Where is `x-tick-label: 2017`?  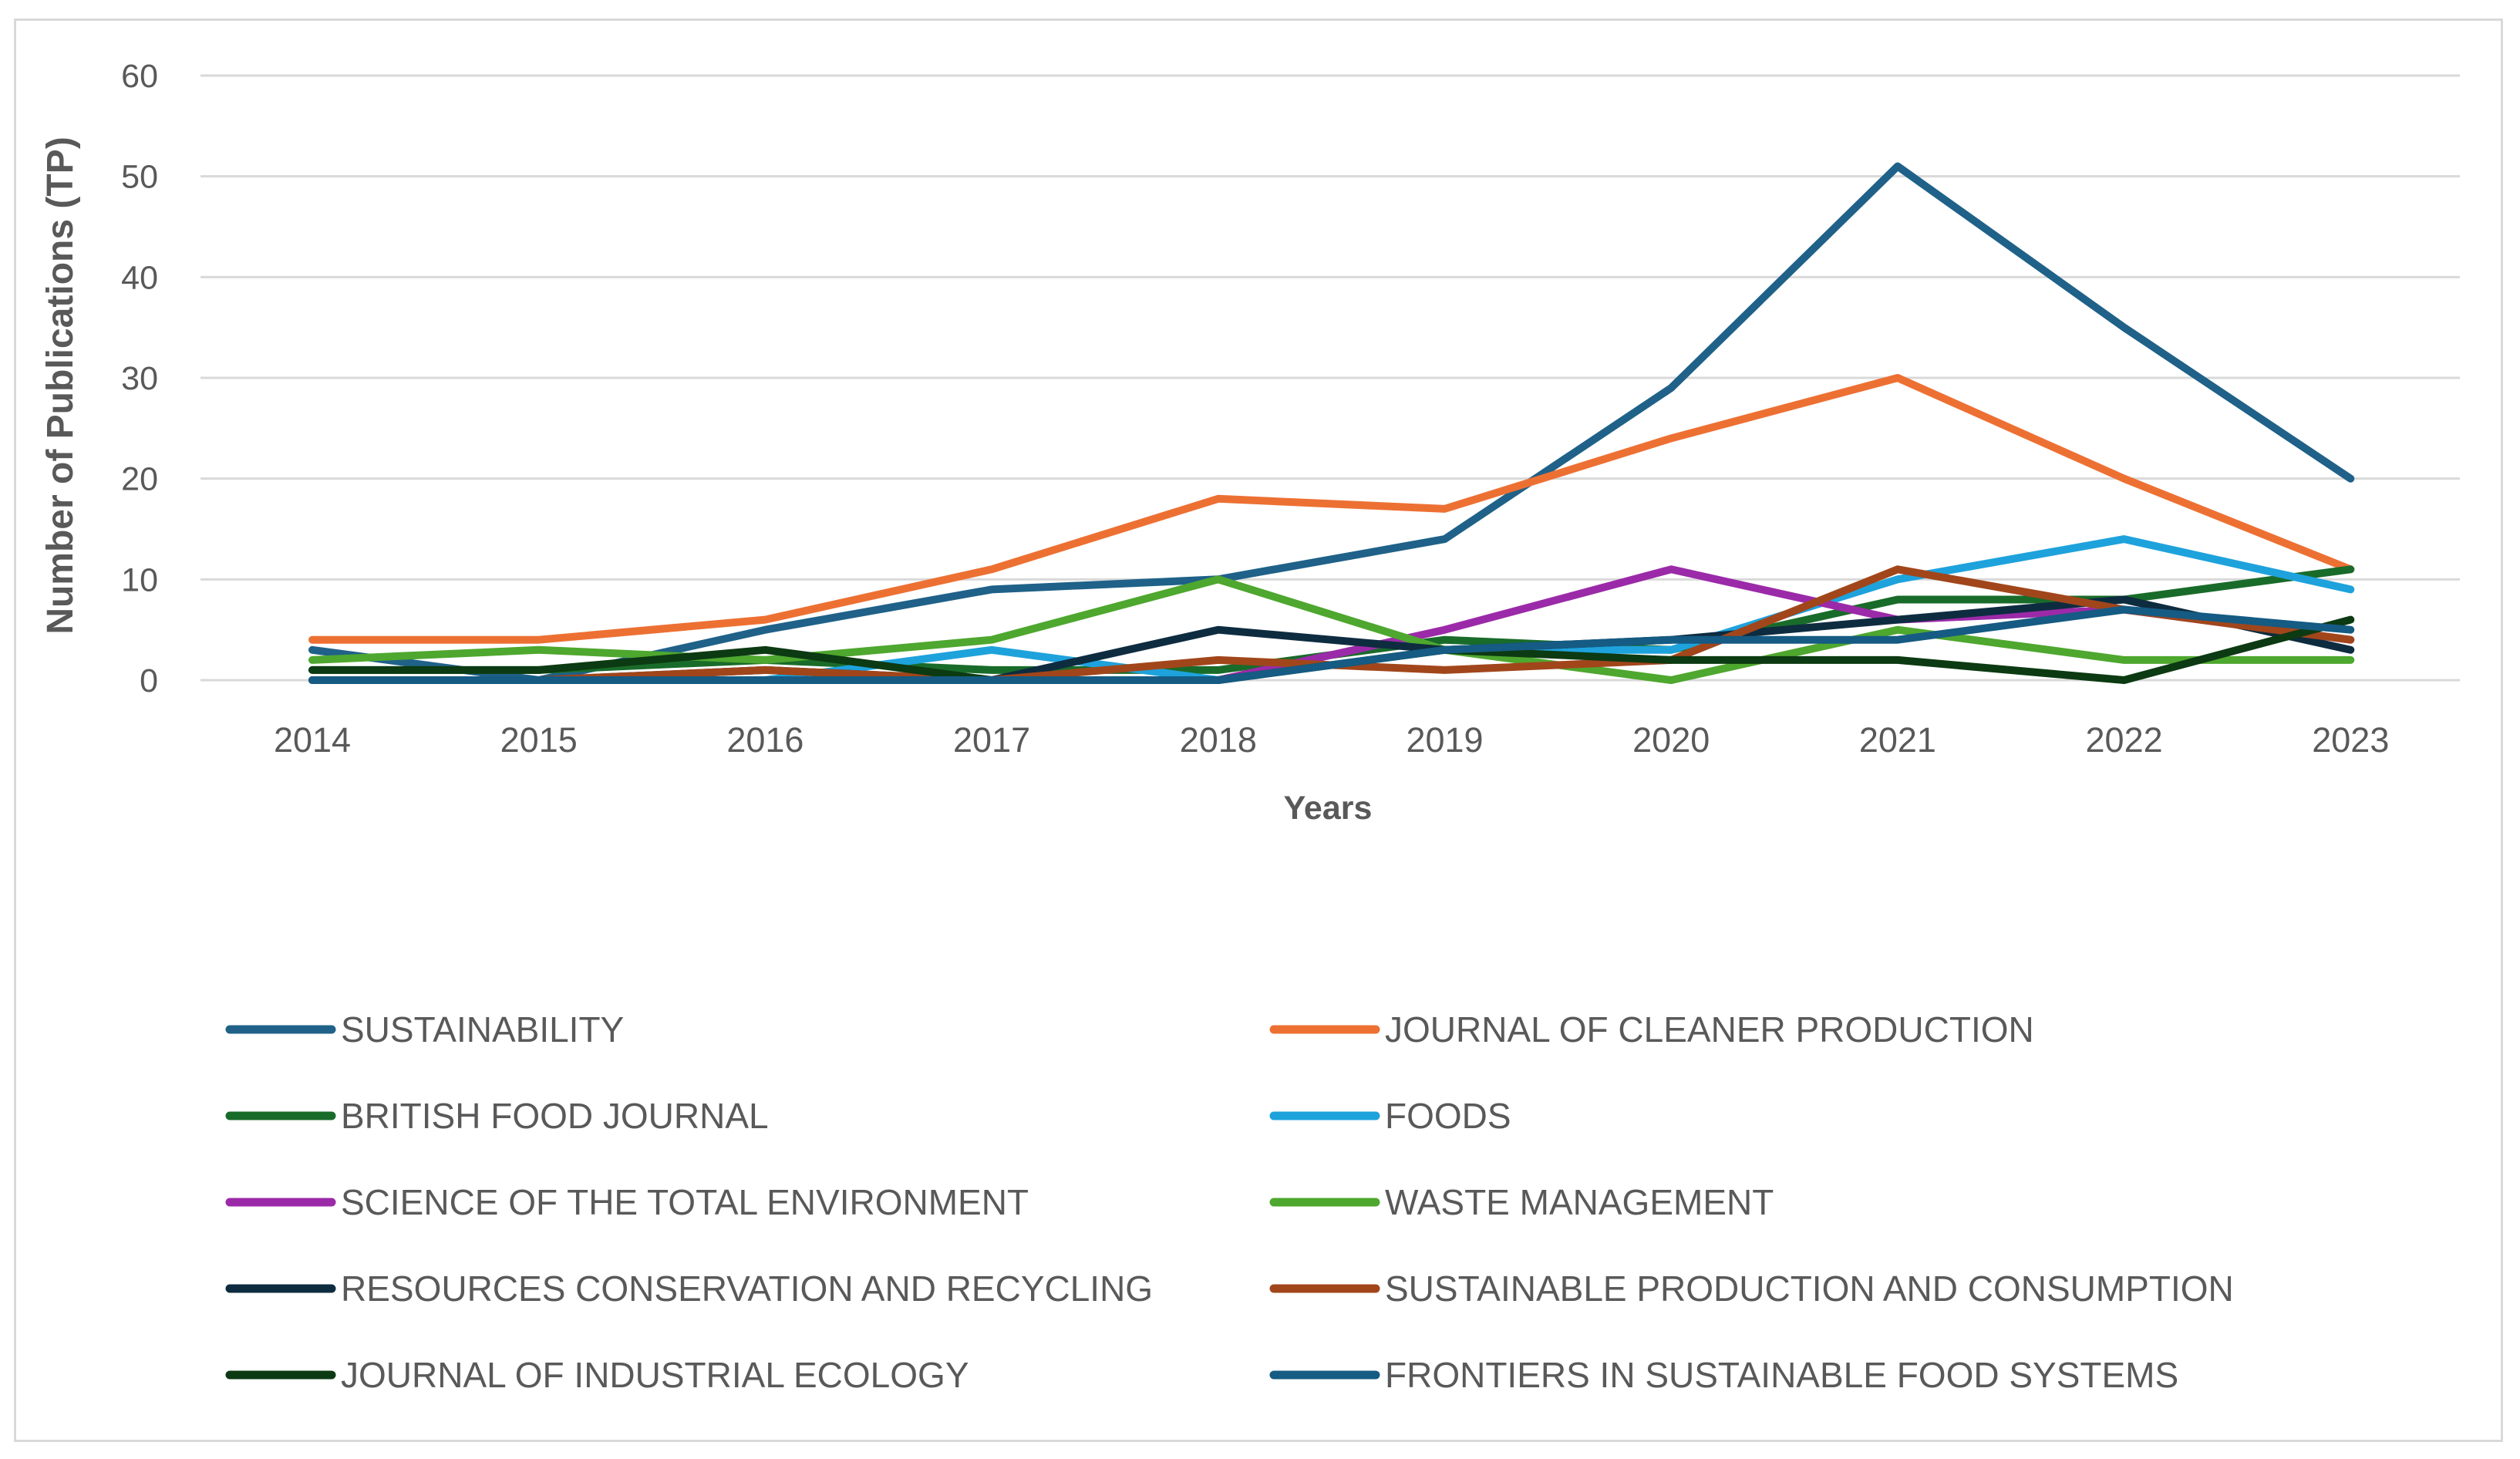
x-tick-label: 2017 is located at coordinates (992, 740).